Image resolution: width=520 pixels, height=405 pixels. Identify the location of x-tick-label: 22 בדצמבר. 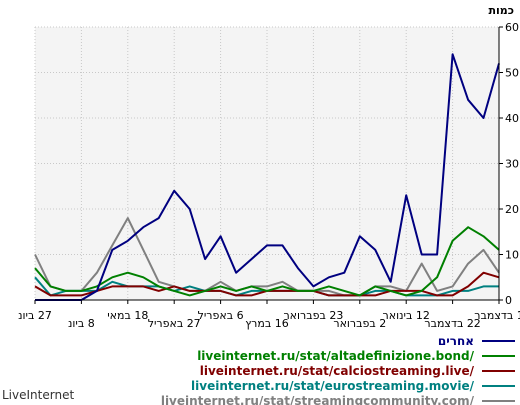
(452, 323).